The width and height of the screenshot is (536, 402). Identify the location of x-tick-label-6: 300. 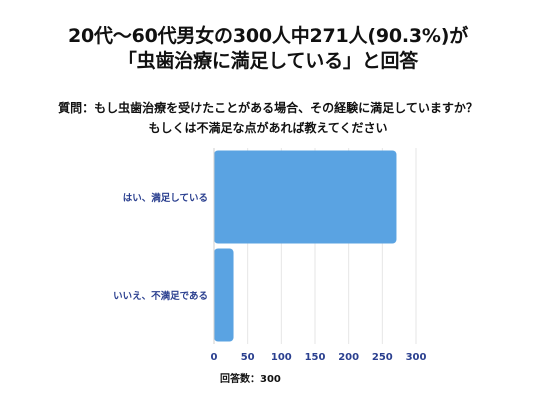
(416, 357).